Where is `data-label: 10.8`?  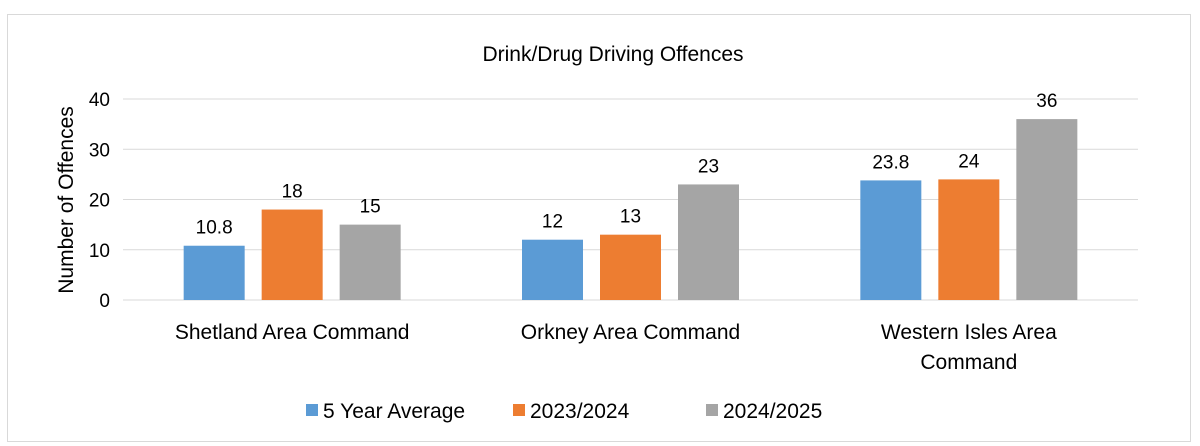
data-label: 10.8 is located at coordinates (214, 228).